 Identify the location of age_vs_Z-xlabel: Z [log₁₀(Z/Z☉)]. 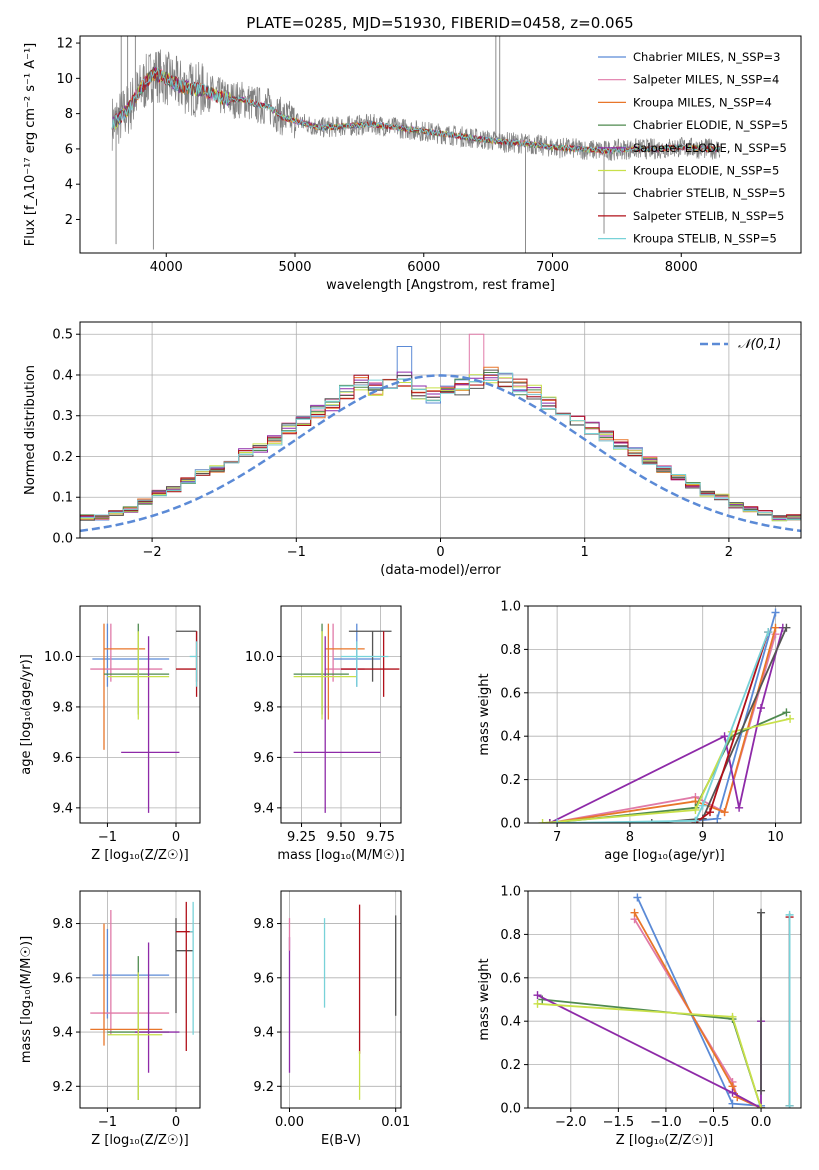
(139, 855).